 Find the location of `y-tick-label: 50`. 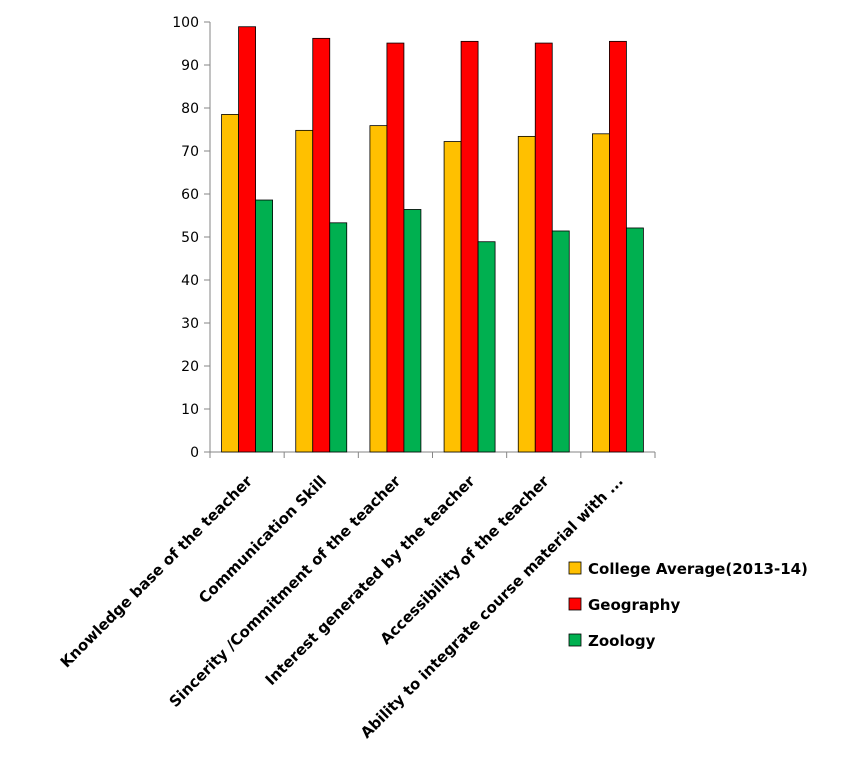

y-tick-label: 50 is located at coordinates (190, 238).